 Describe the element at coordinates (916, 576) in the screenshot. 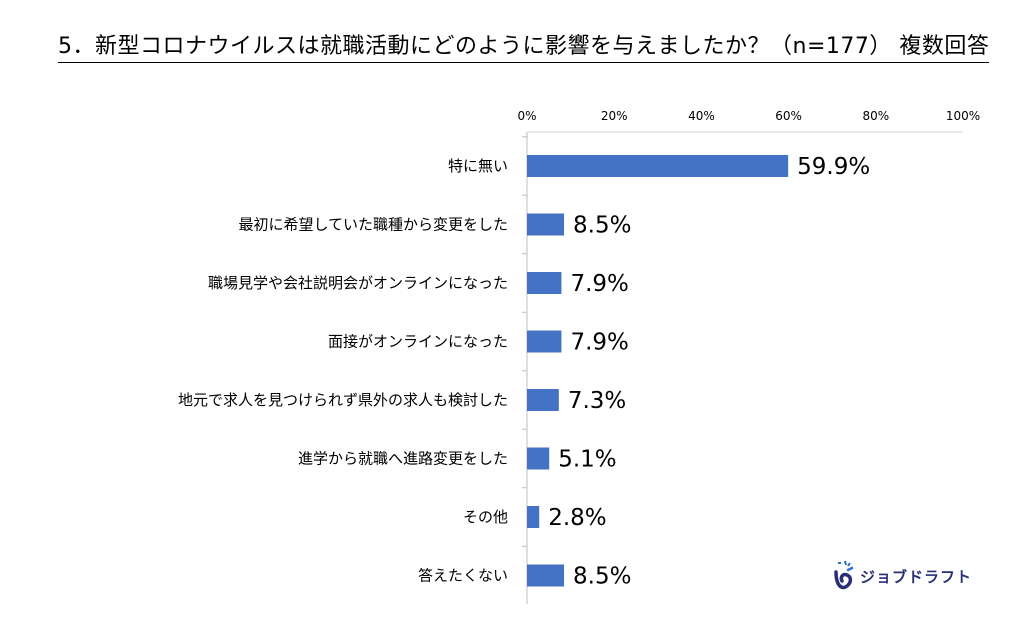

I see `brand-logo-text: ジョブドラフト` at that location.